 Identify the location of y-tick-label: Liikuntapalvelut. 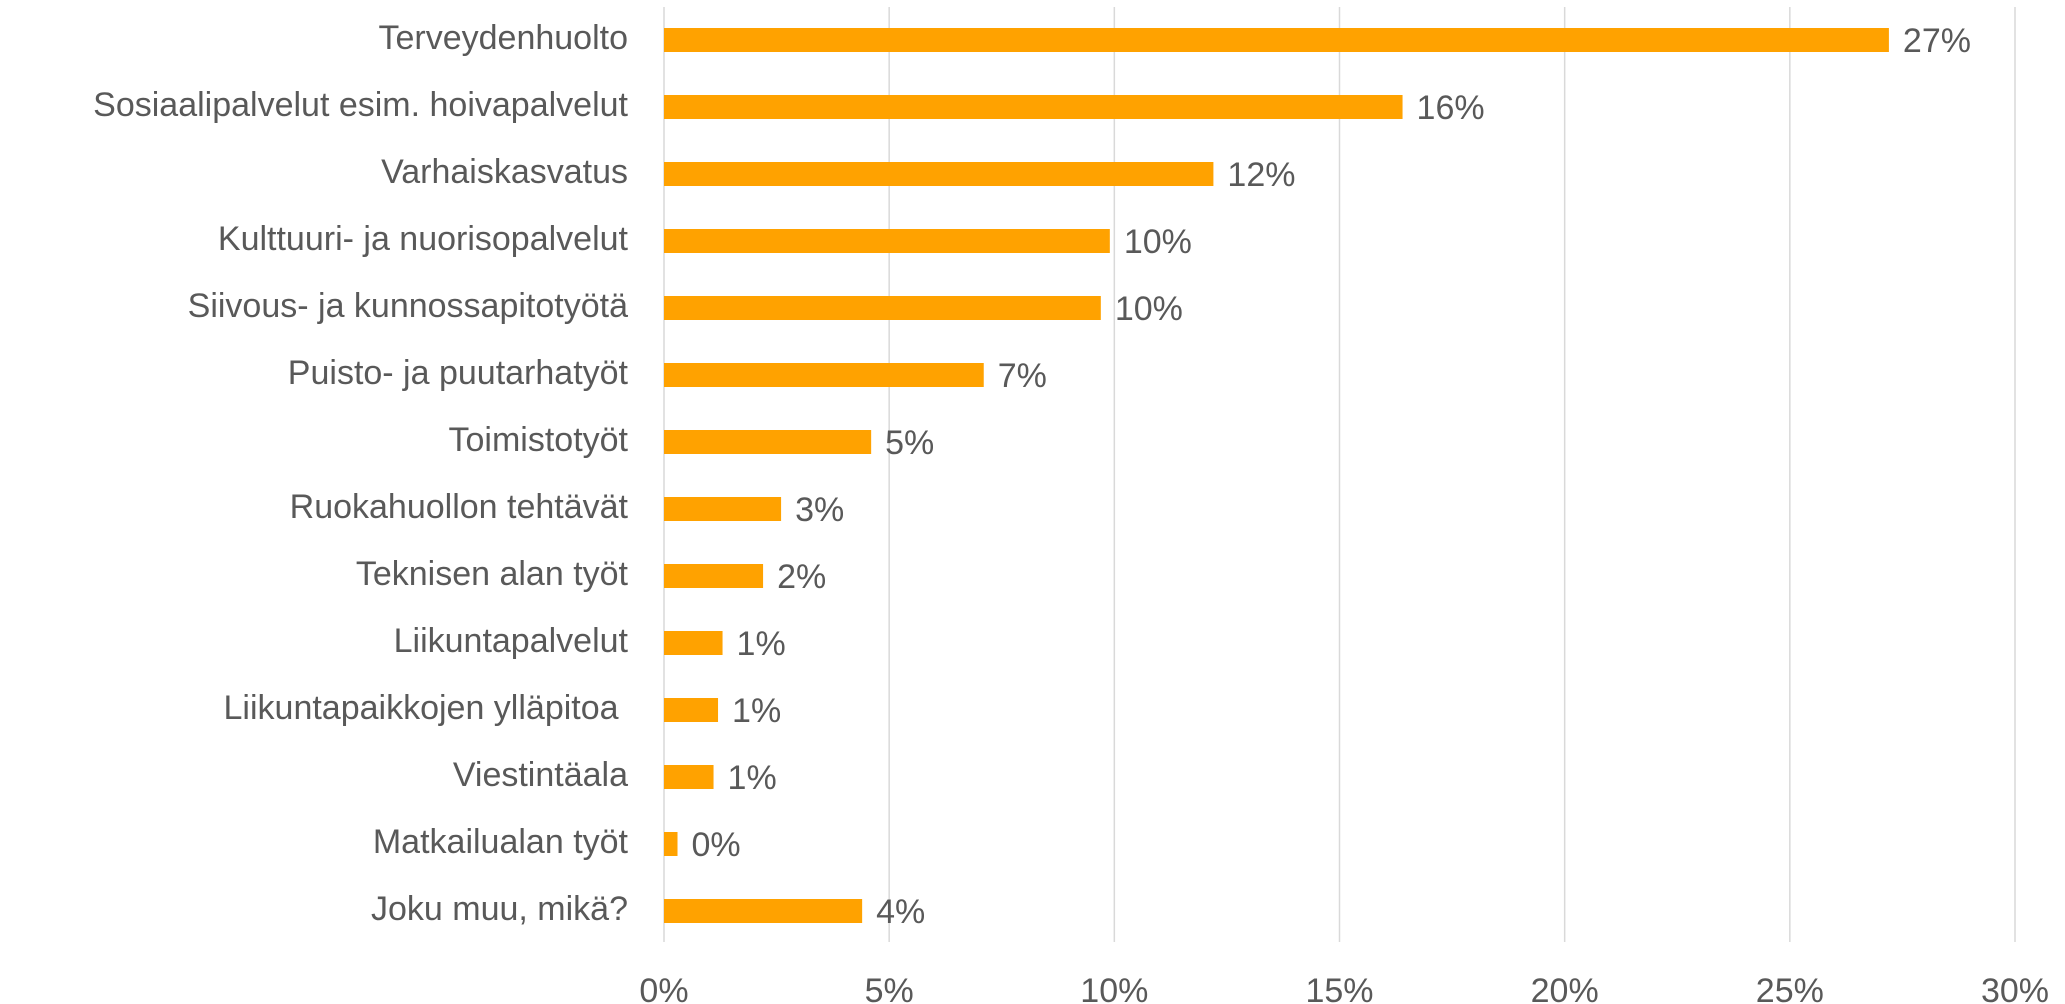
(511, 641).